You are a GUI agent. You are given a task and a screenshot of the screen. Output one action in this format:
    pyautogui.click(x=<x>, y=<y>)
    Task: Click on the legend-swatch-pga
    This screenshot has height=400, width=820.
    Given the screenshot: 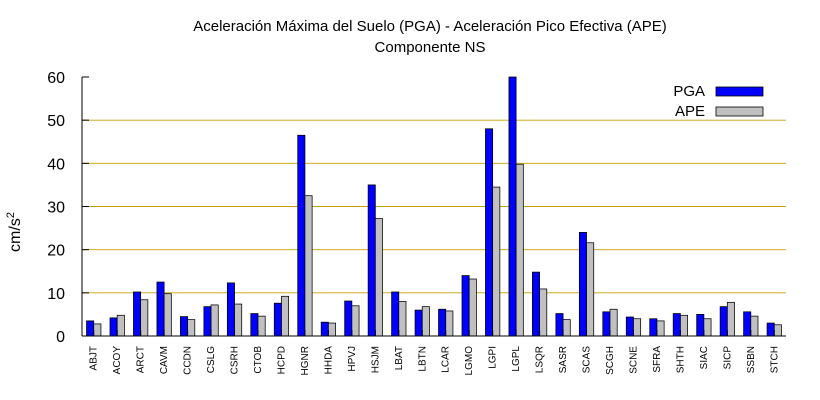 What is the action you would take?
    pyautogui.click(x=739, y=91)
    